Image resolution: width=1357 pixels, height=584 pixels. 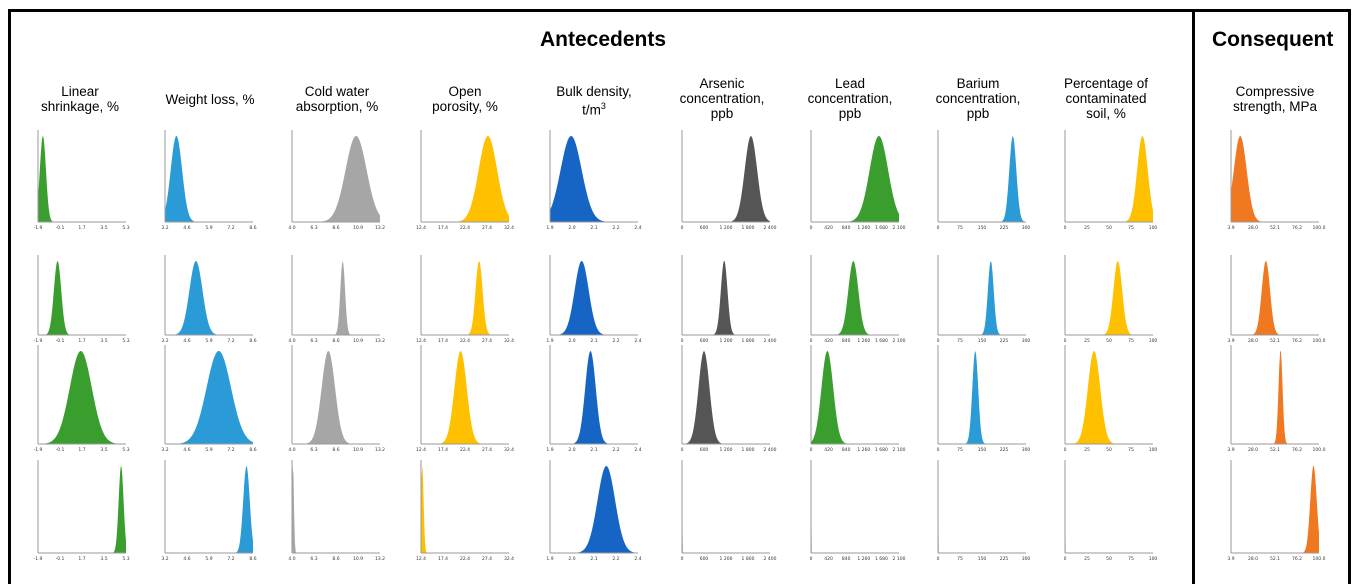 What do you see at coordinates (125, 341) in the screenshot?
I see `tick-label: 5.3` at bounding box center [125, 341].